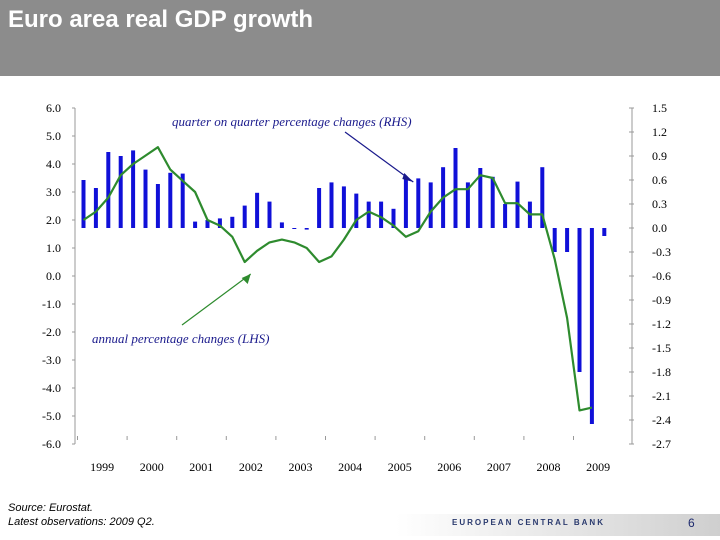 This screenshot has height=540, width=720. I want to click on left-tick-label: -4.0, so click(51, 388).